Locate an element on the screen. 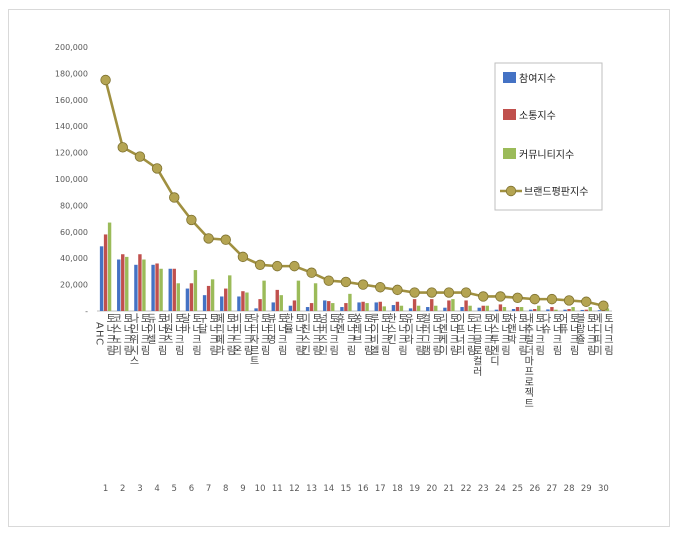 This screenshot has width=680, height=538. rank-label: 18 is located at coordinates (397, 489).